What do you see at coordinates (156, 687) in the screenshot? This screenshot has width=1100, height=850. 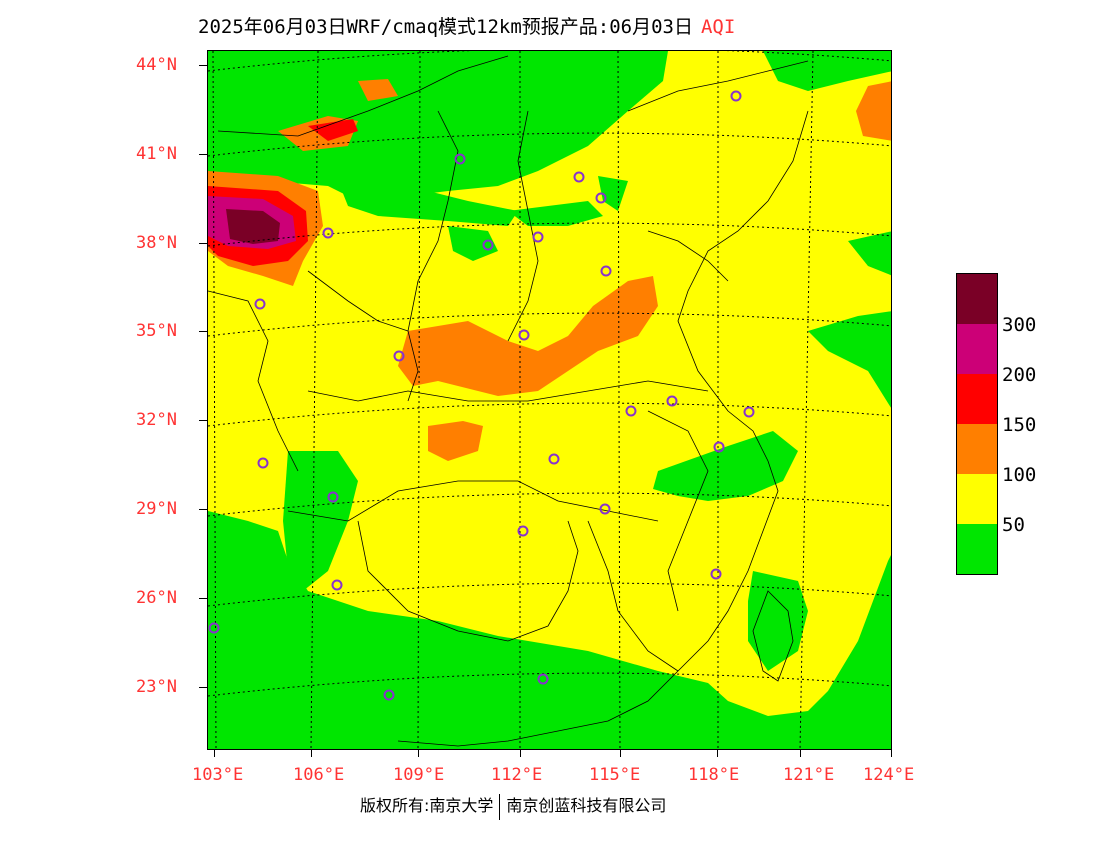 I see `lat-label: 23°N` at bounding box center [156, 687].